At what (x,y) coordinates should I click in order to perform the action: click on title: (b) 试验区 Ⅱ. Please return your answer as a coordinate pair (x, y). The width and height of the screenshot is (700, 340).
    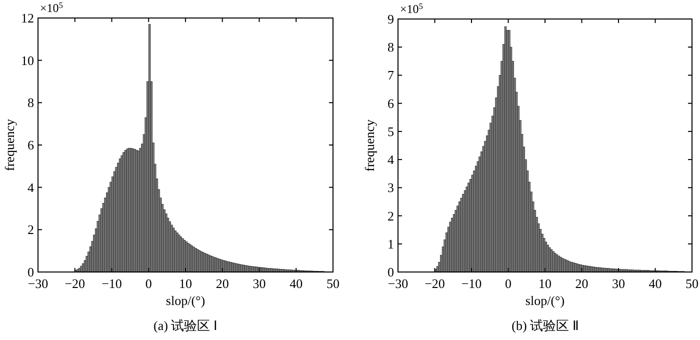
    Looking at the image, I should click on (545, 325).